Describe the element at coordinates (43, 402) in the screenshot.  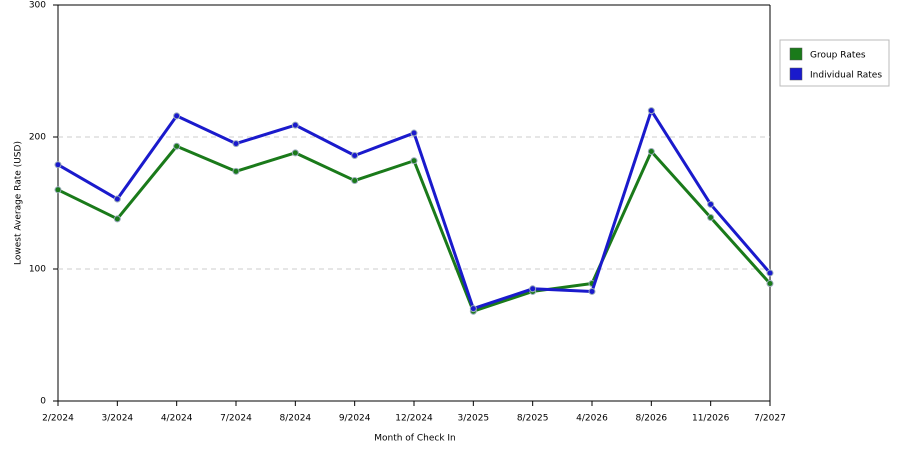
I see `y-tick-label: 0` at that location.